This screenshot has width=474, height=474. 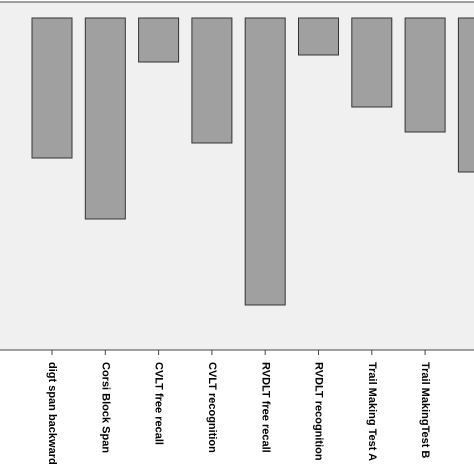 I want to click on x-tick-label: digt span backward, so click(x=52, y=413).